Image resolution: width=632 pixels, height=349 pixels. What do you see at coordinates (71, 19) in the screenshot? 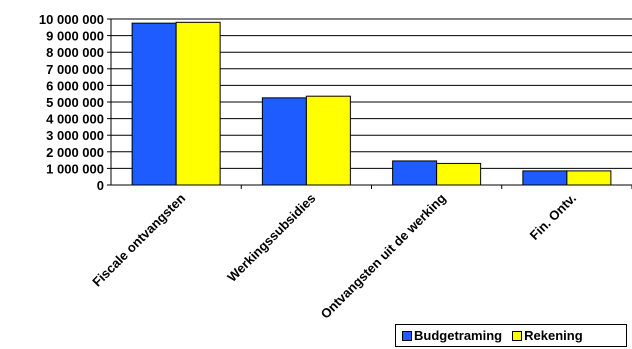
I see `y-tick-label: 10 000 000` at bounding box center [71, 19].